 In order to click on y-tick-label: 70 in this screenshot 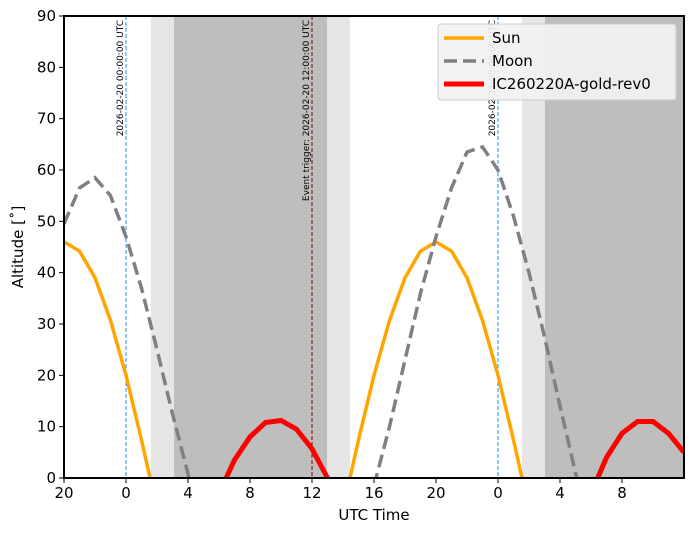, I will do `click(46, 119)`.